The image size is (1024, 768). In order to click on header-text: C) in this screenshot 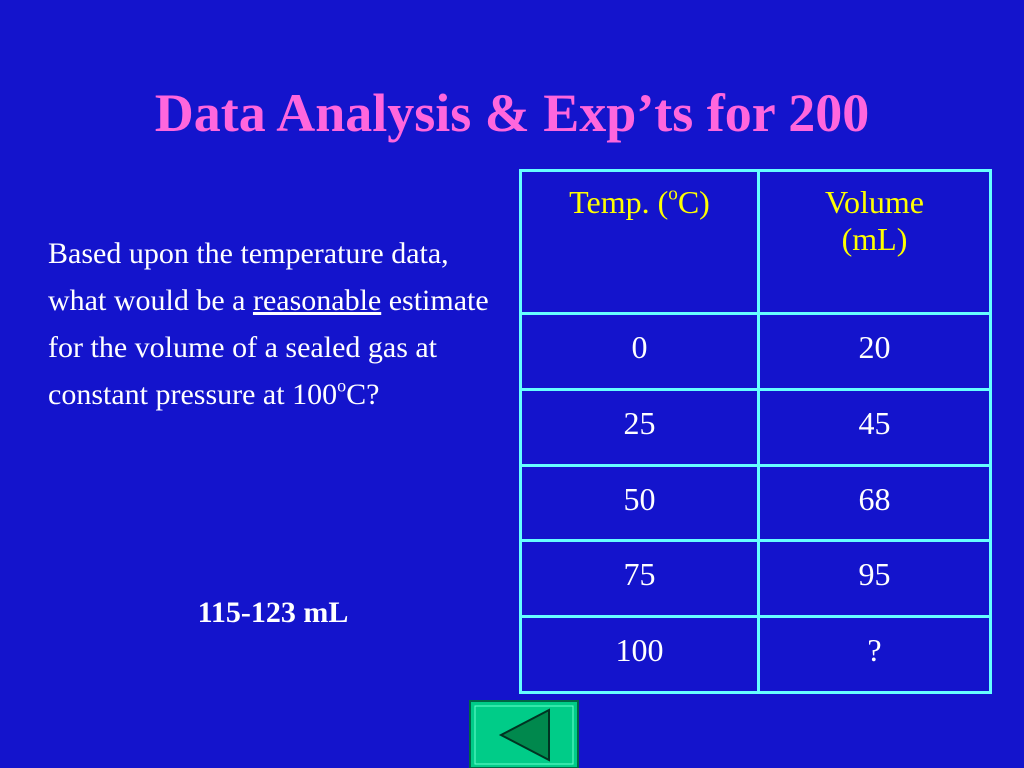, I will do `click(693, 202)`.